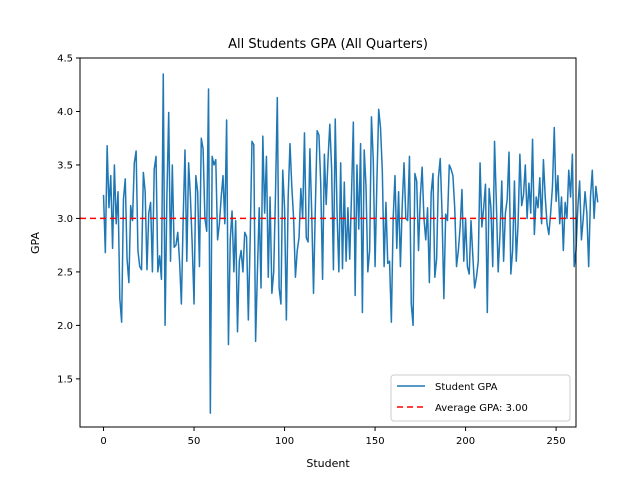 Image resolution: width=640 pixels, height=480 pixels. I want to click on y-tick-label: 4.0, so click(65, 112).